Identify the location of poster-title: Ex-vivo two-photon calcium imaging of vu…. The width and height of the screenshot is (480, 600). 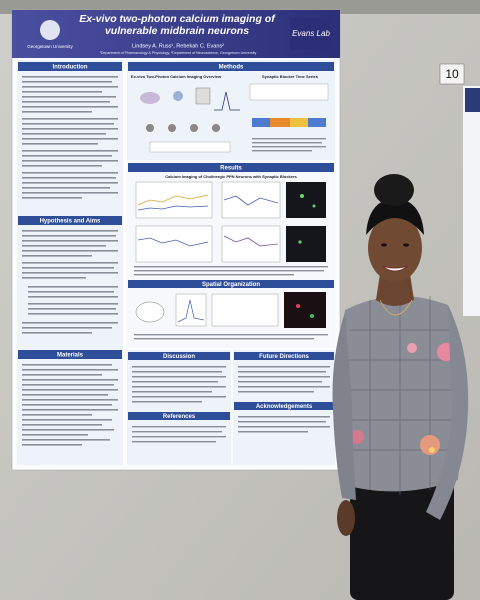
(177, 25).